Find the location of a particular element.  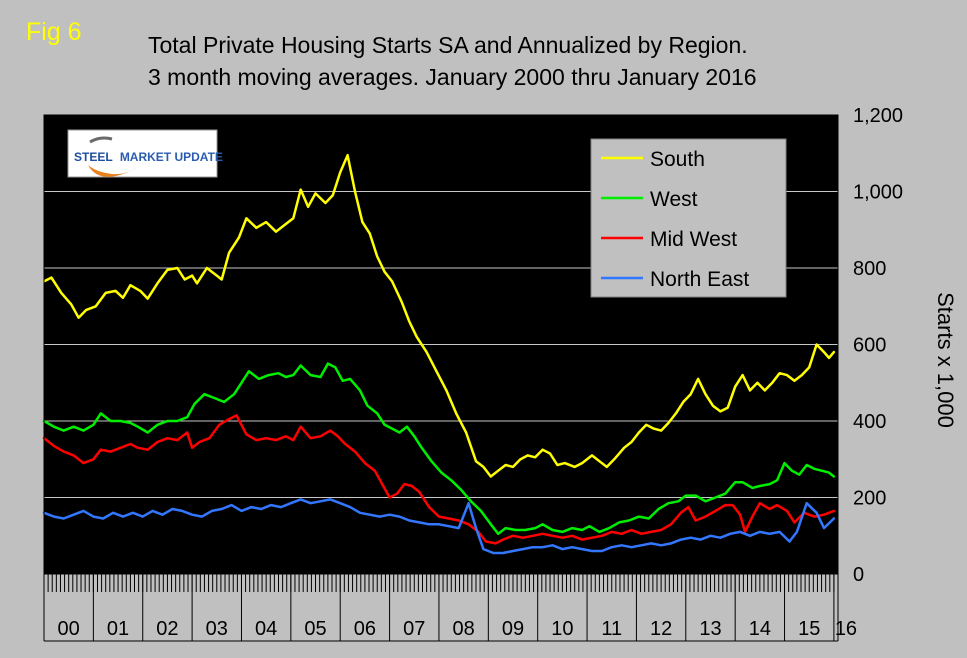

legend-label-north-east: North East is located at coordinates (699, 279).